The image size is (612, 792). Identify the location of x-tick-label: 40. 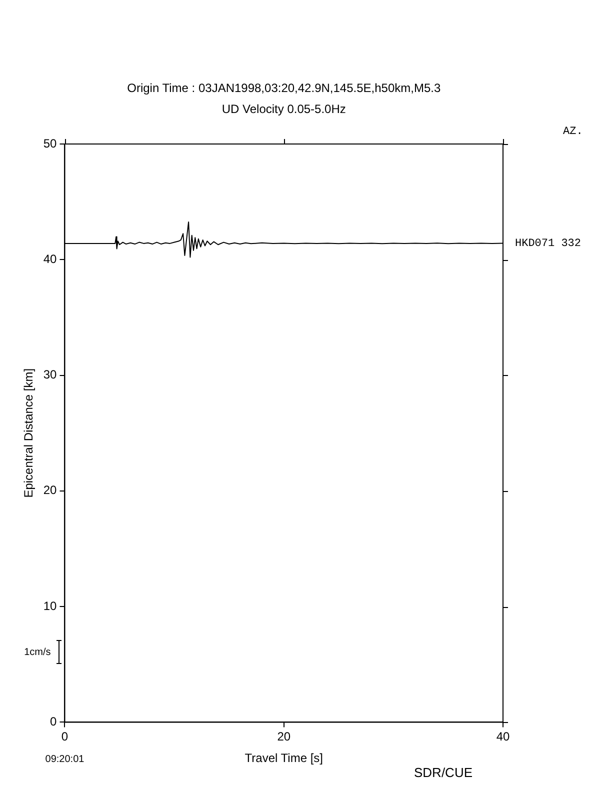
(503, 737).